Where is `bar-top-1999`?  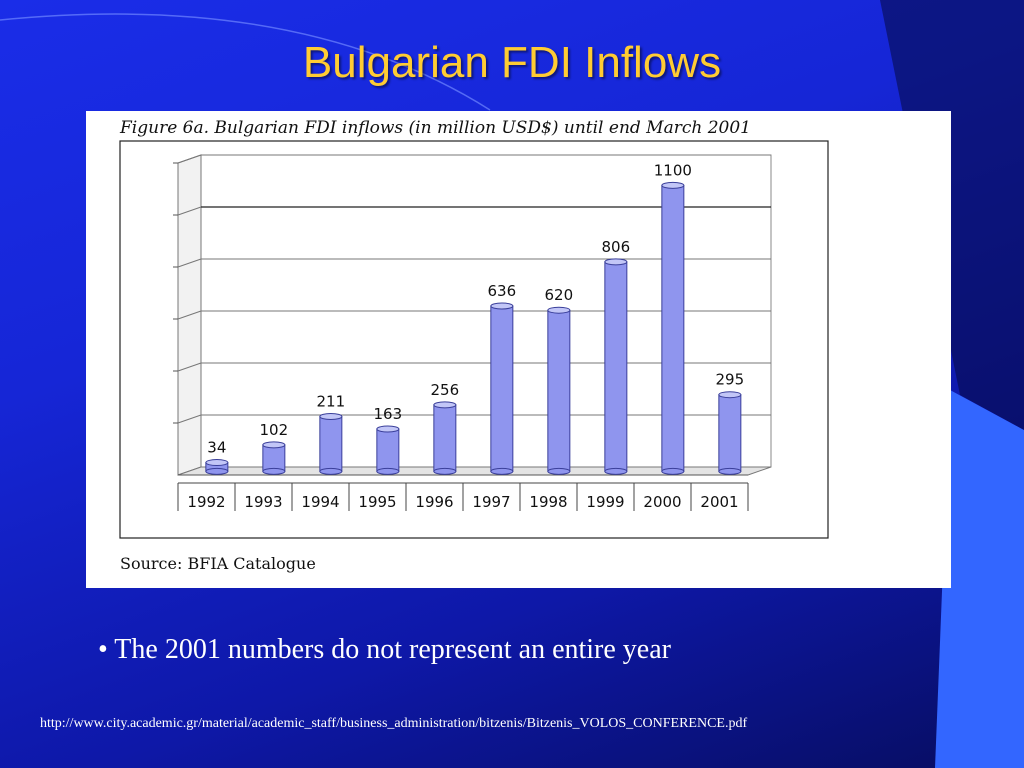 bar-top-1999 is located at coordinates (616, 262).